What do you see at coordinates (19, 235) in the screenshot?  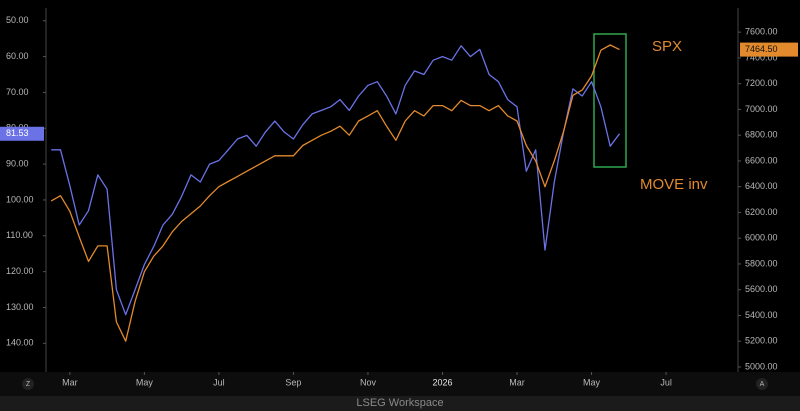 I see `y-tick-label: 110.00` at bounding box center [19, 235].